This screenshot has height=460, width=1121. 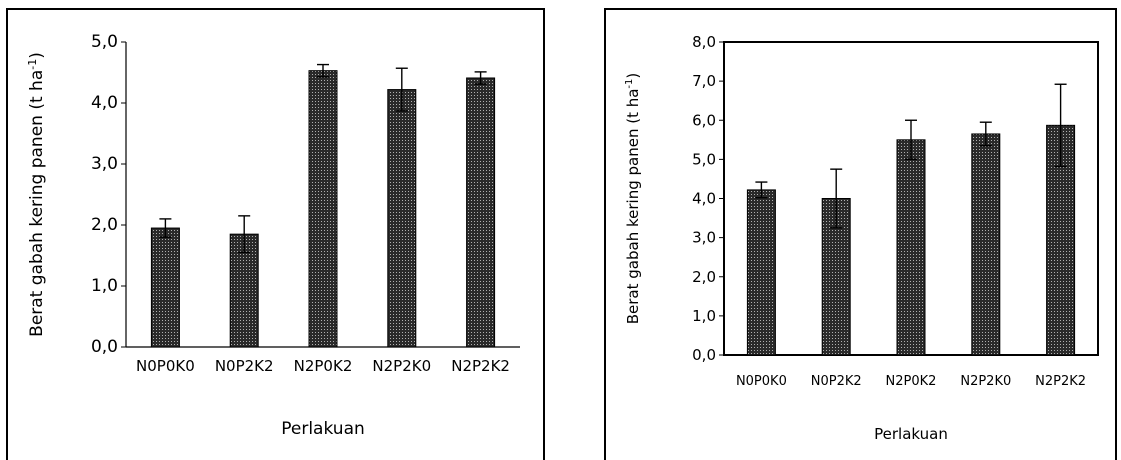 What do you see at coordinates (704, 42) in the screenshot?
I see `y-tick-label: 8,0` at bounding box center [704, 42].